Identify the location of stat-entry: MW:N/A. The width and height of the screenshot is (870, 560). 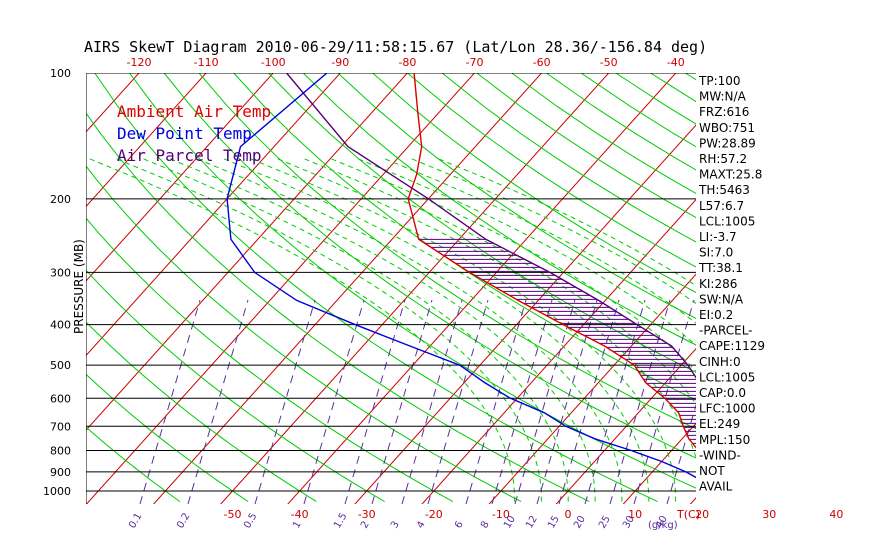
(723, 97).